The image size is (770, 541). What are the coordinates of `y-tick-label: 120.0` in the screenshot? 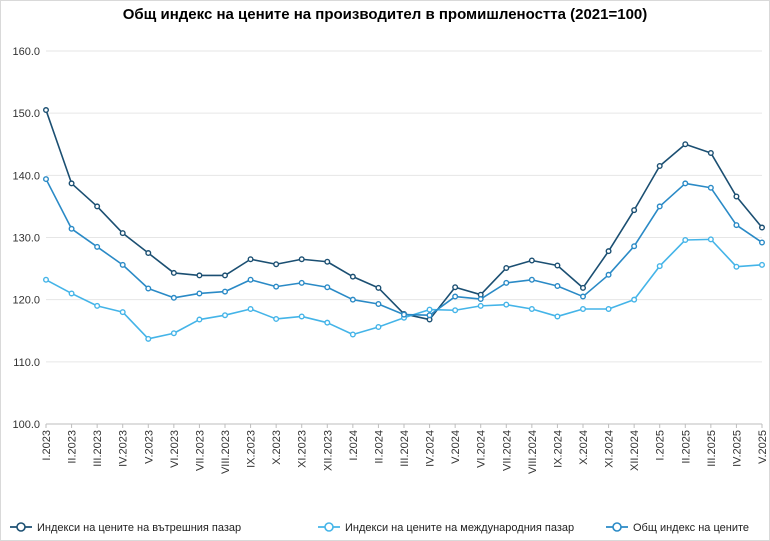 It's located at (26, 301).